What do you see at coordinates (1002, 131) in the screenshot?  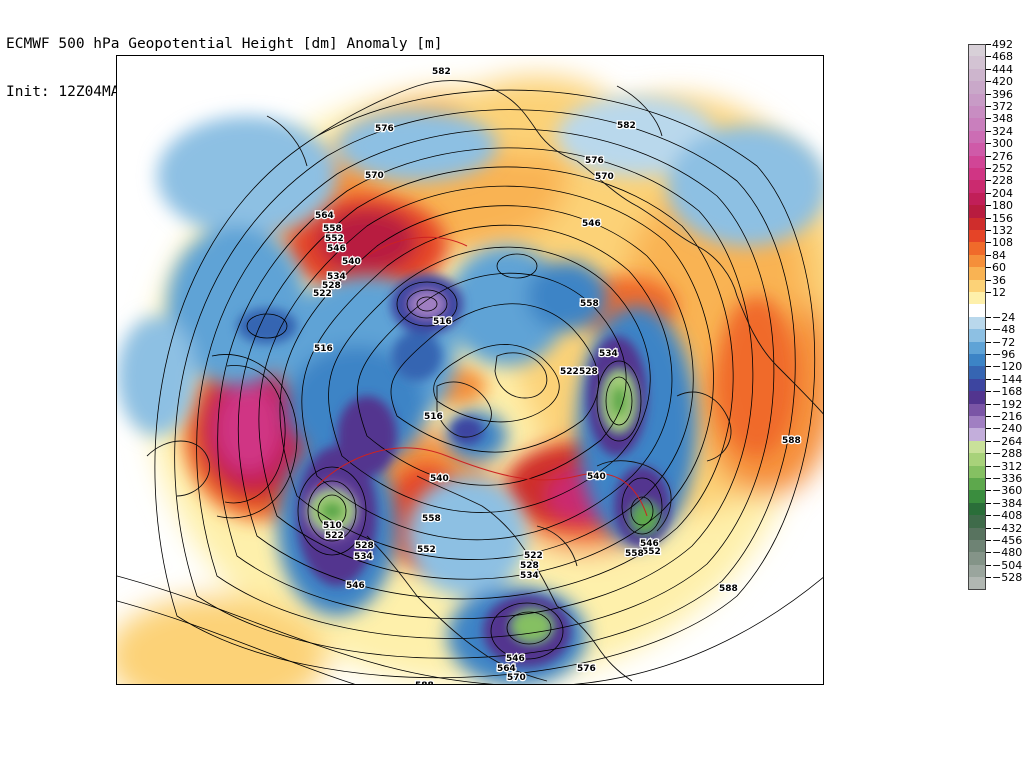 I see `legend-label: 324` at bounding box center [1002, 131].